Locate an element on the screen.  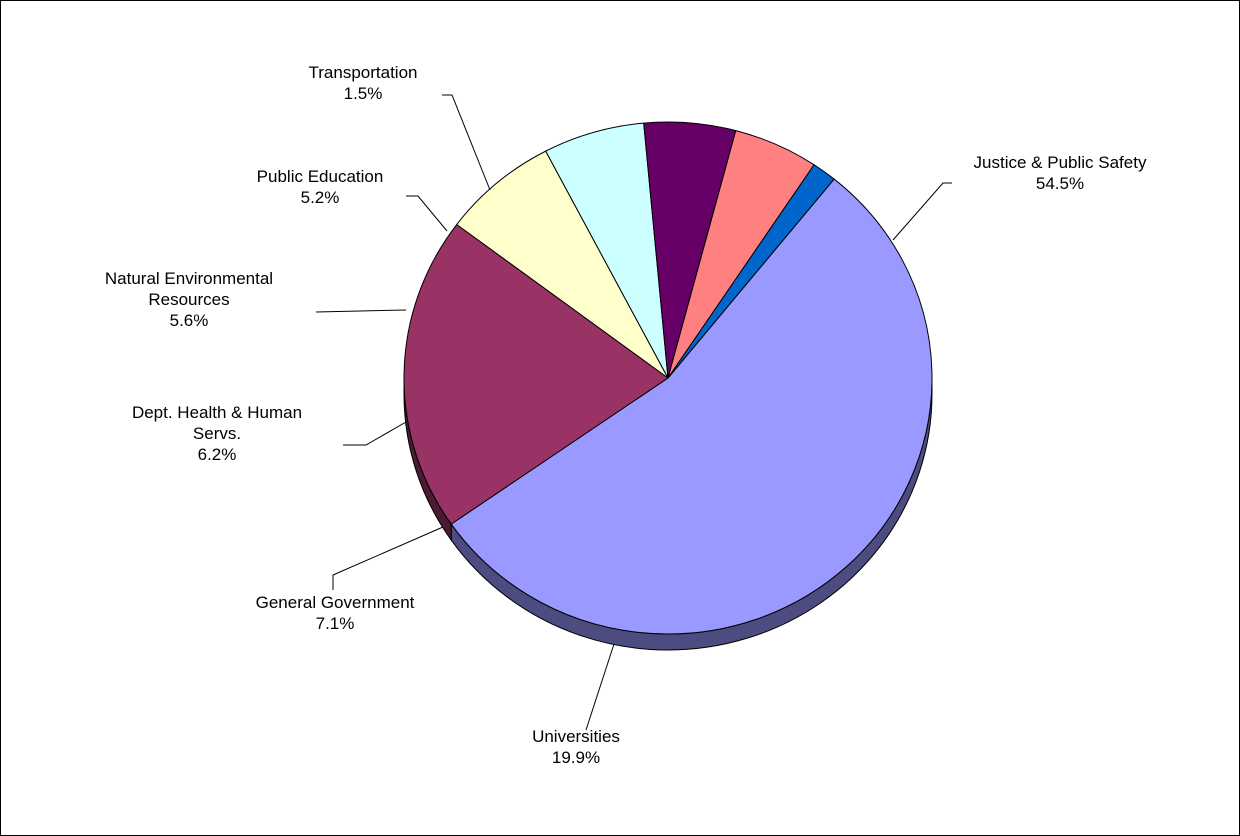
data-label-category-natural-environmental: Natural Environmental is located at coordinates (189, 278).